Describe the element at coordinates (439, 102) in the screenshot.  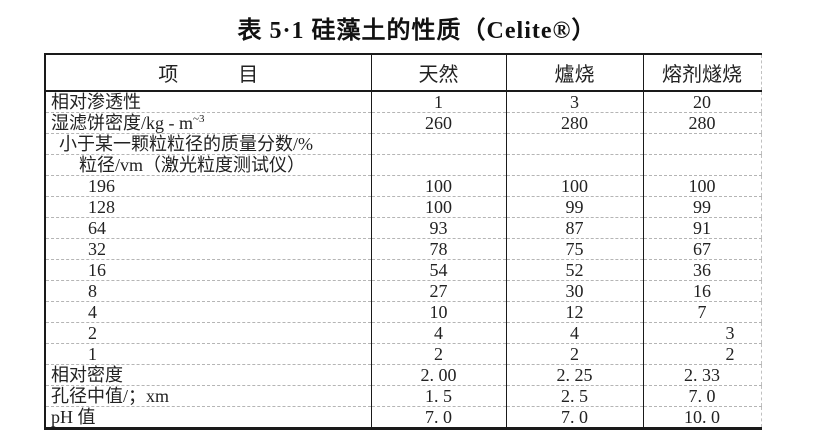
I see `cell-value: 1` at that location.